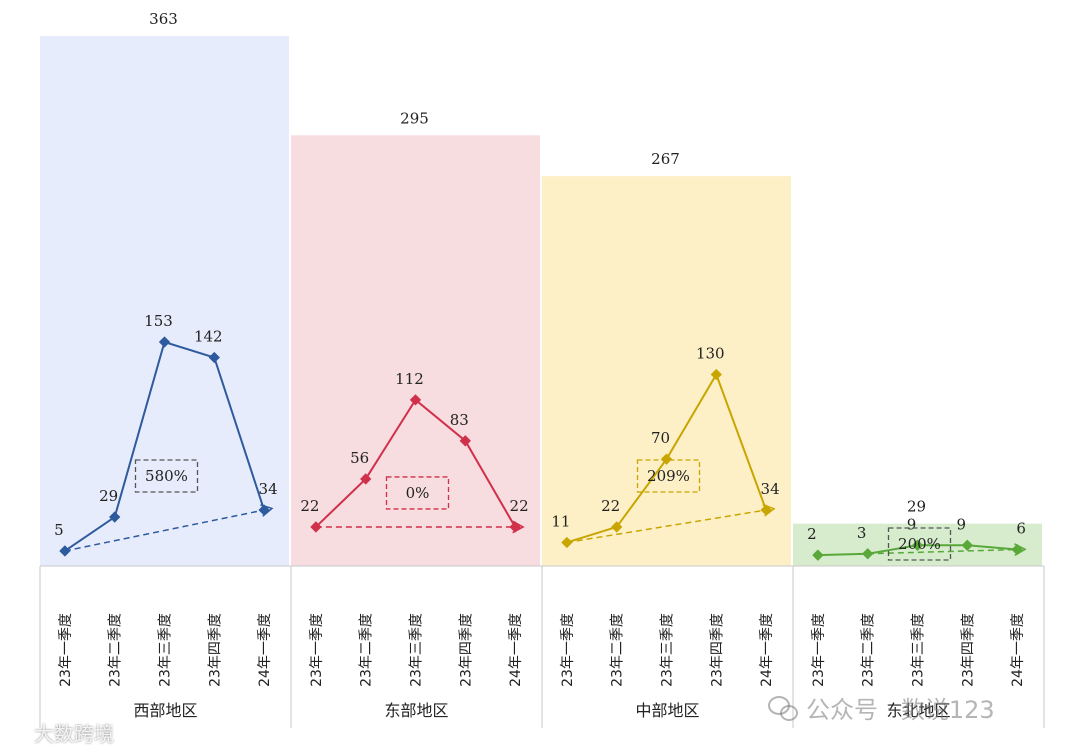 The width and height of the screenshot is (1080, 753). Describe the element at coordinates (459, 420) in the screenshot. I see `point-value-label: 83` at that location.